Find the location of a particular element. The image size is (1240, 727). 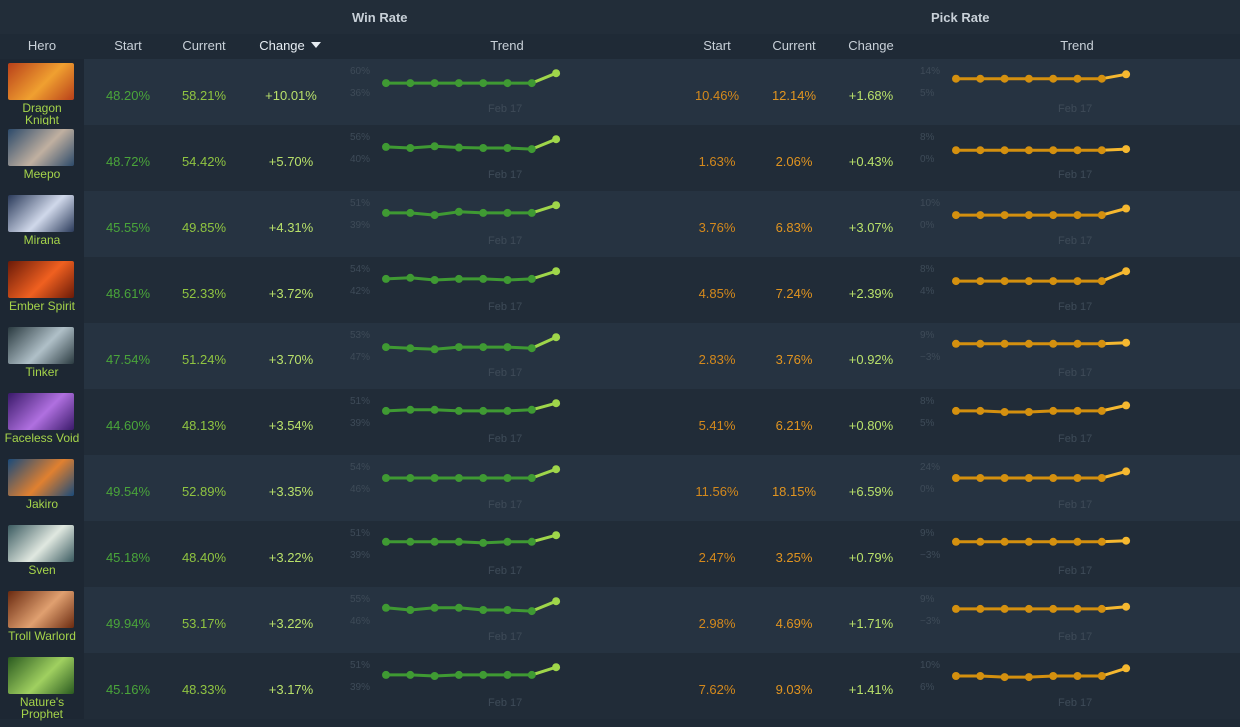

win-start-value: 45.55% is located at coordinates (128, 227).